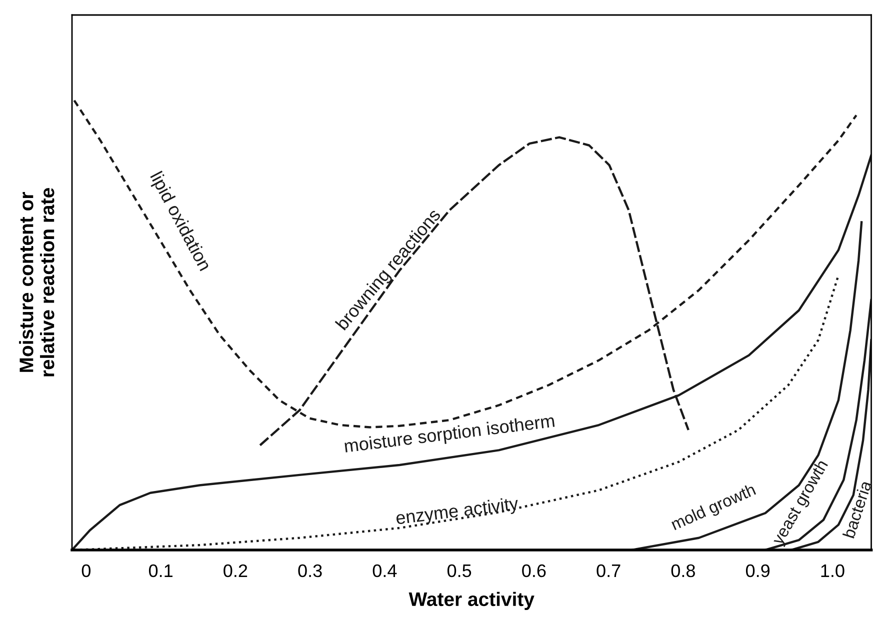 The width and height of the screenshot is (873, 621). Describe the element at coordinates (683, 571) in the screenshot. I see `x-tick-label: 0.8` at that location.